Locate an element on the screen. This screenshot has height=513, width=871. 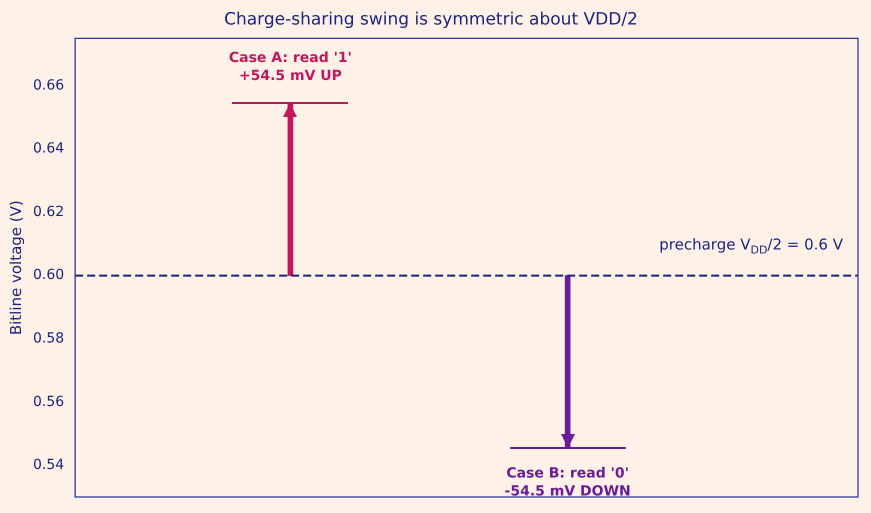
y-tick-label: 0.60 is located at coordinates (48, 275).